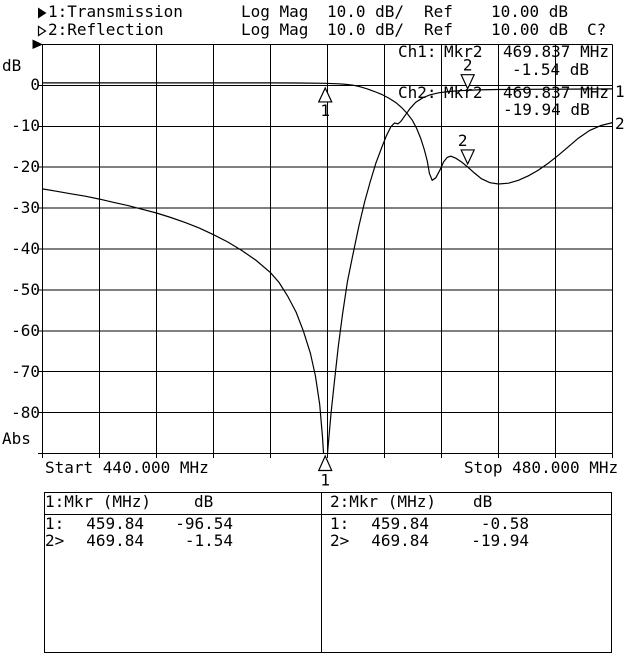  What do you see at coordinates (340, 540) in the screenshot?
I see `table2-row2-marker-id: 2>` at bounding box center [340, 540].